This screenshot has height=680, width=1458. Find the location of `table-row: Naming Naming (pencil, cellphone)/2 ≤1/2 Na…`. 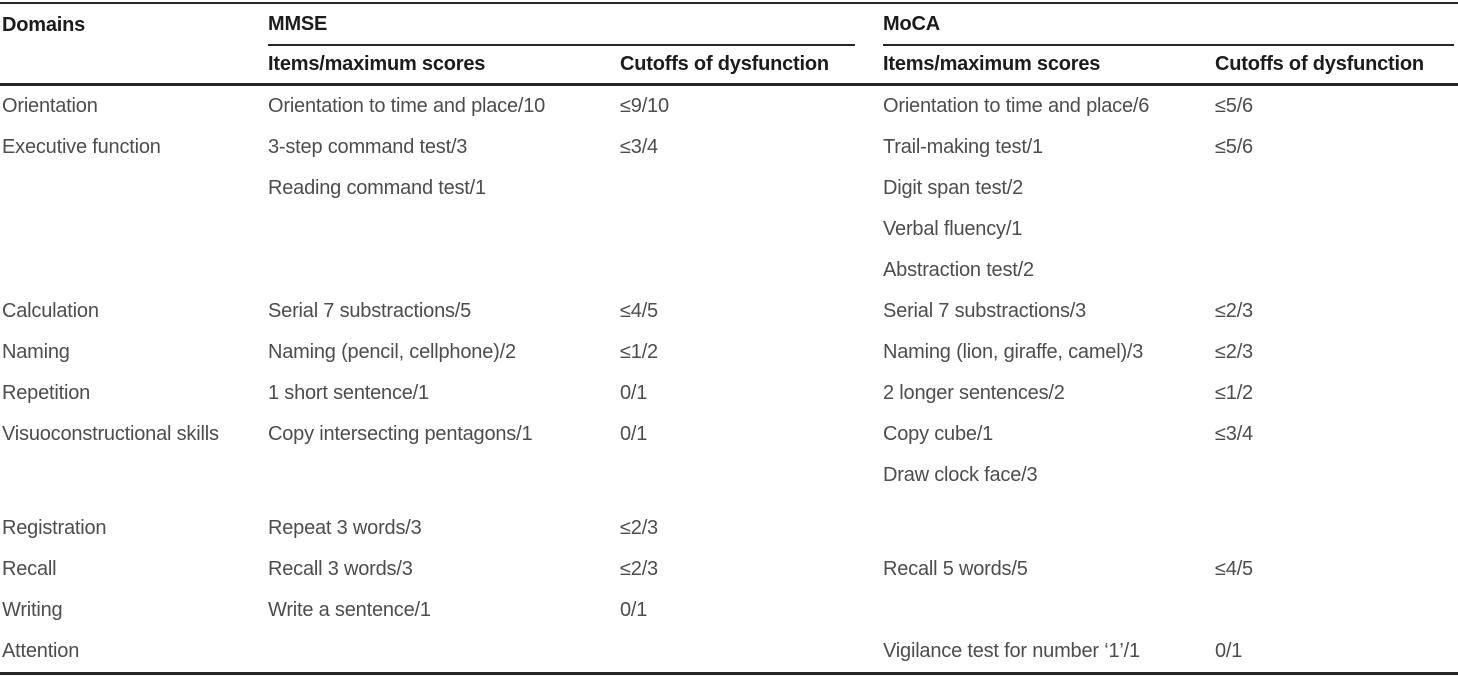

table-row: Naming Naming (pencil, cellphone)/2 ≤1/2 Na… is located at coordinates (729, 352).